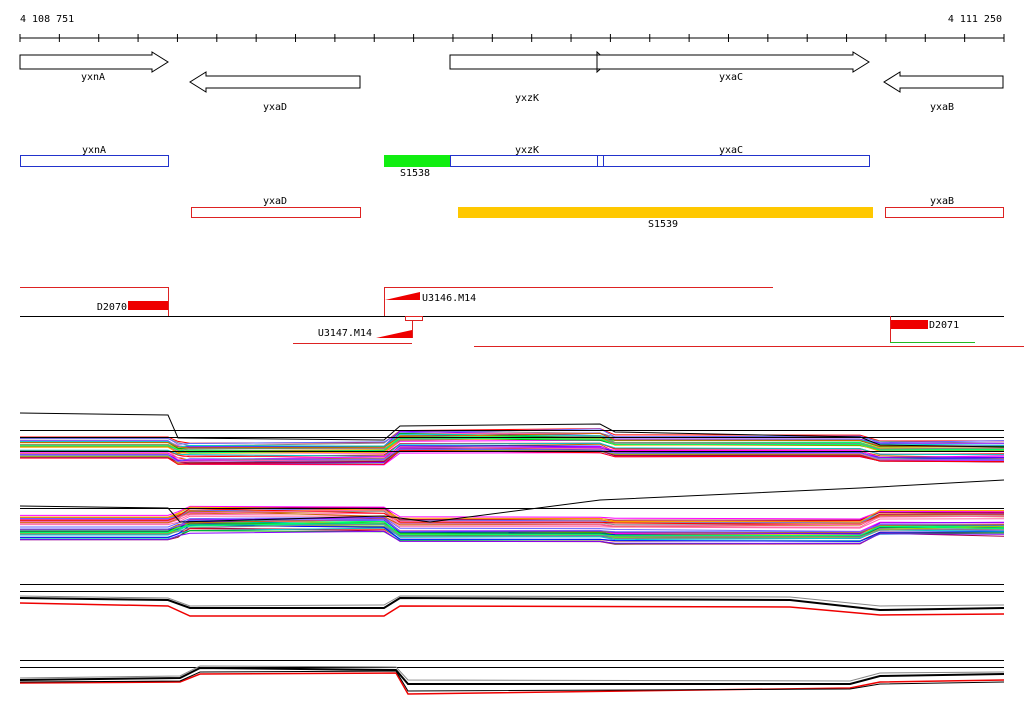  I want to click on annotation-label: yxaD, so click(275, 201).